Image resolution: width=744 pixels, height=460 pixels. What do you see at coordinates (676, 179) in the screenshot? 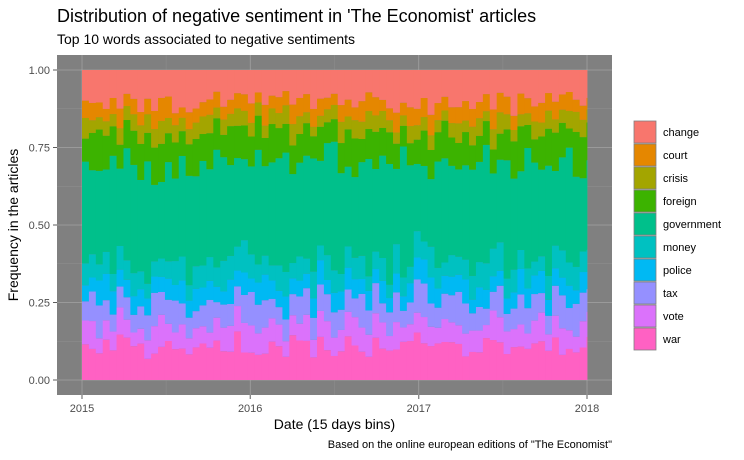
I see `legend-label-crisis: crisis` at bounding box center [676, 179].